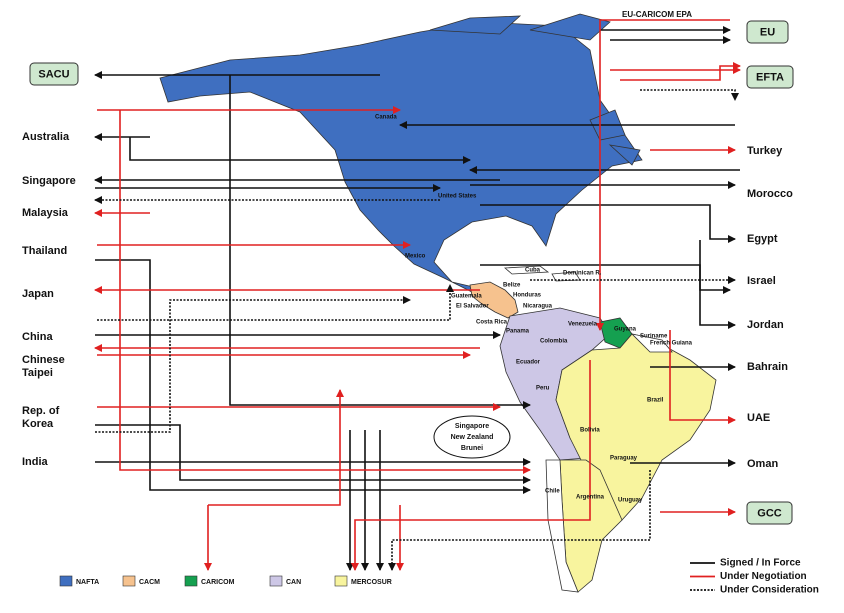 This screenshot has height=613, width=844. What do you see at coordinates (769, 590) in the screenshot?
I see `legend-label: Under Consideration` at bounding box center [769, 590].